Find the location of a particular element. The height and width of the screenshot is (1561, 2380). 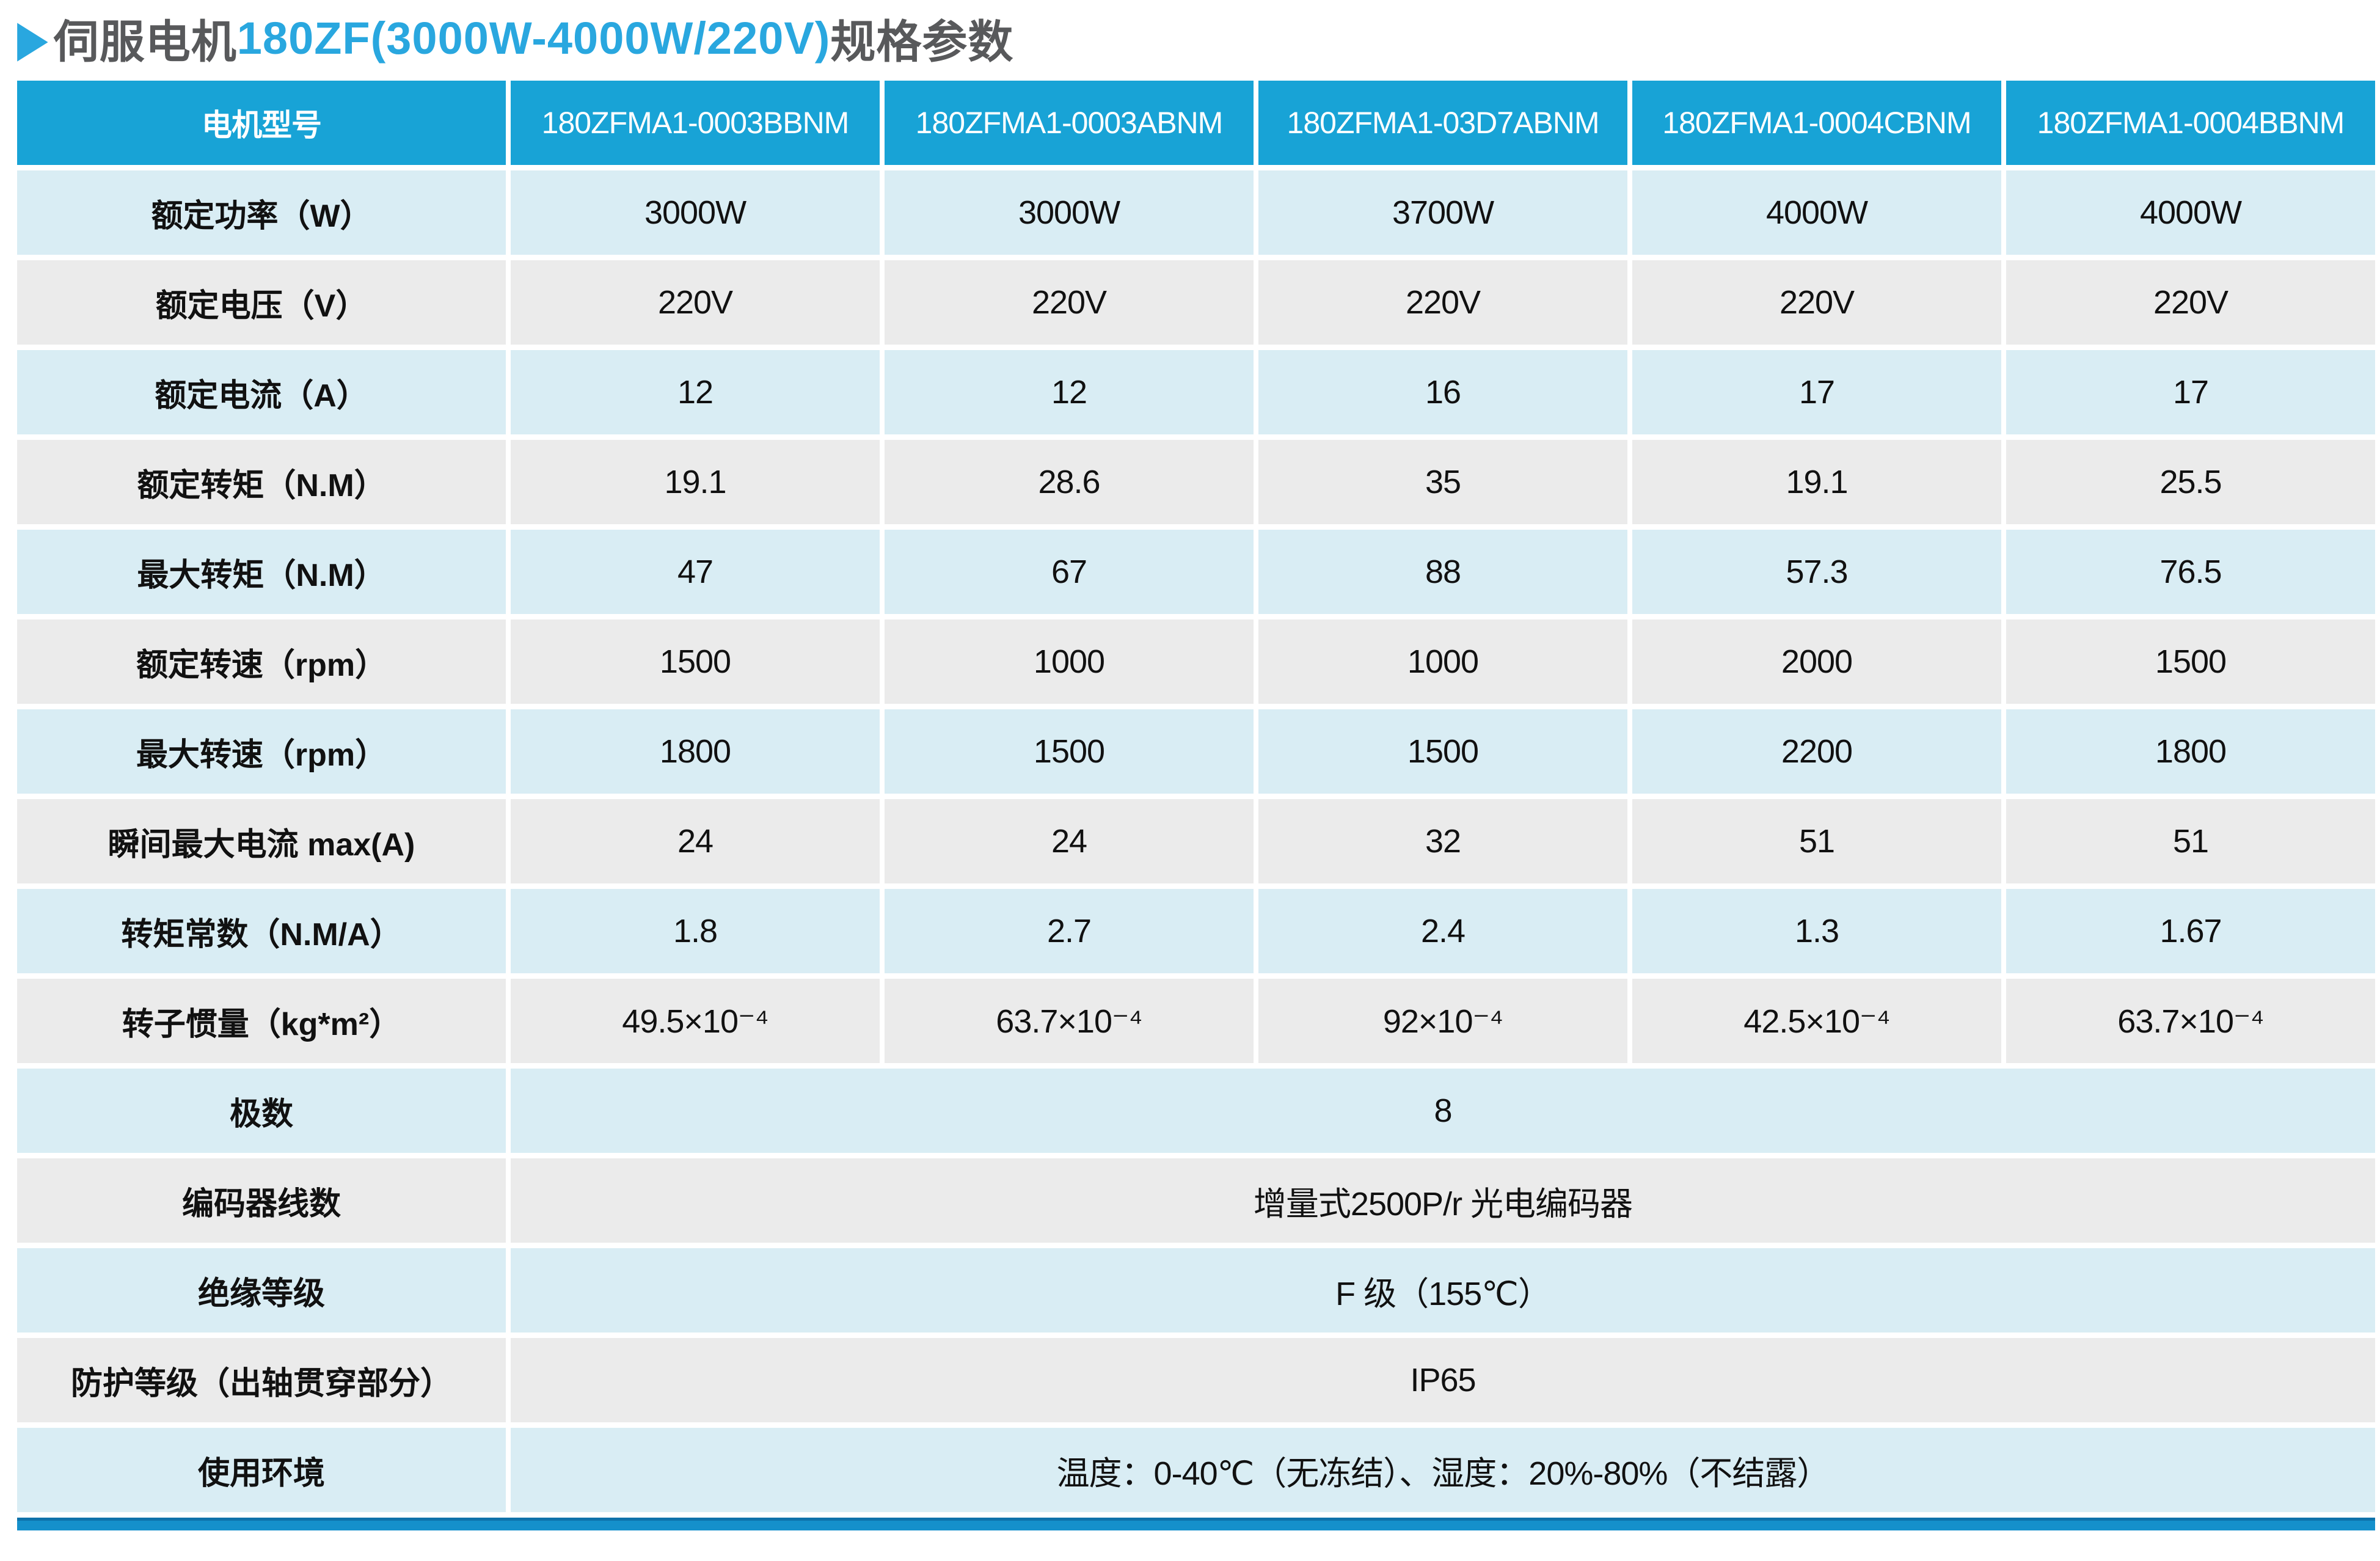

page-title: ▶ 伺服电机 180ZF(3000W-4000W/220V) 规格参数 is located at coordinates (1198, 38).